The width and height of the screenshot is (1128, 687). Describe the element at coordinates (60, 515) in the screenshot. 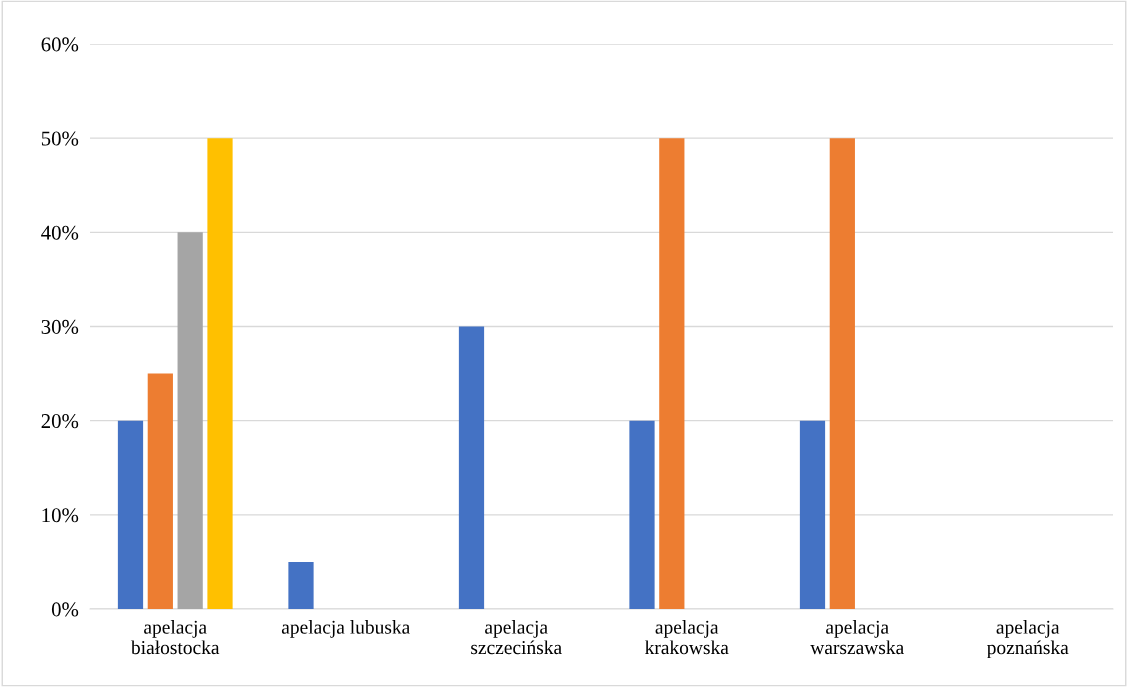

I see `y-tick-label: 10%` at that location.